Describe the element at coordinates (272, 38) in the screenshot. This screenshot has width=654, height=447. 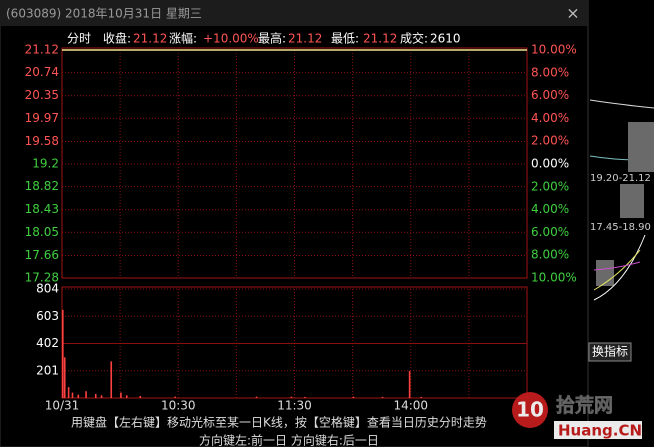
I see `info-label: 最高:` at that location.